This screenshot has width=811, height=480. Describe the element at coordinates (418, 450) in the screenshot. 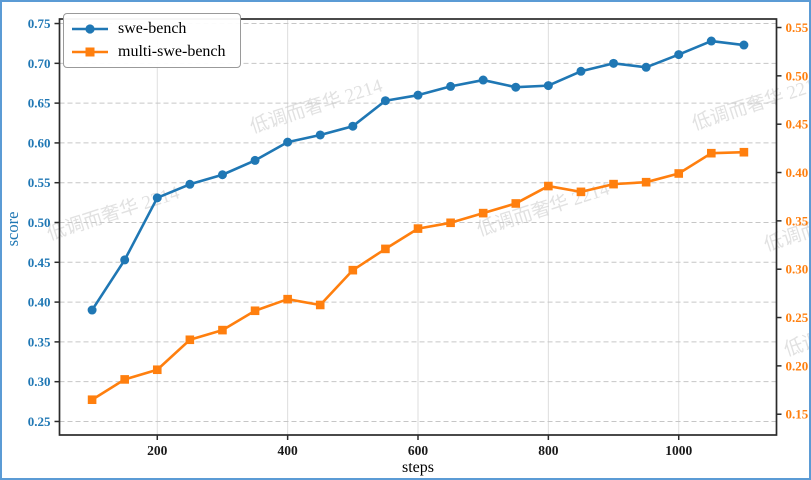

I see `svg-text: 600` at that location.